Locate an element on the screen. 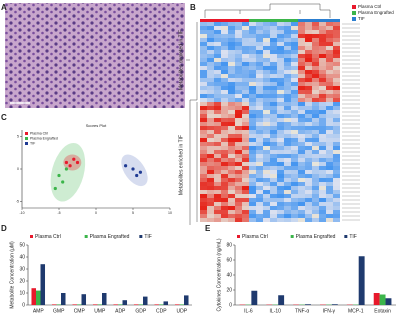 This screenshot has width=400, height=326. x-tick-label: GMP is located at coordinates (59, 311).